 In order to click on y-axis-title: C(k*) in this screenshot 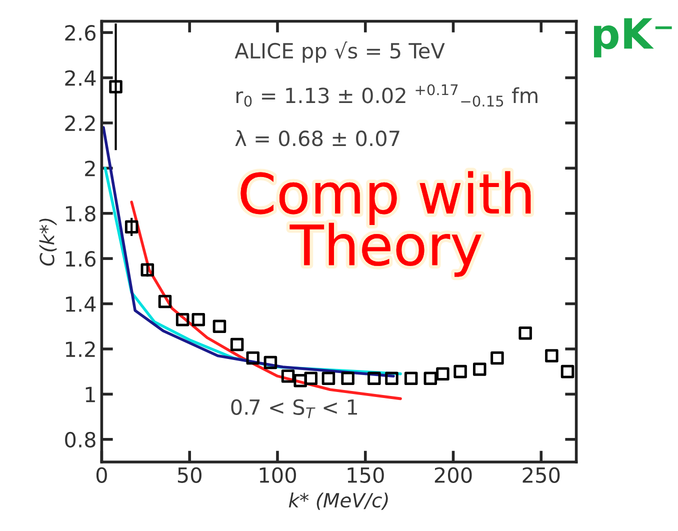, I will do `click(48, 242)`.